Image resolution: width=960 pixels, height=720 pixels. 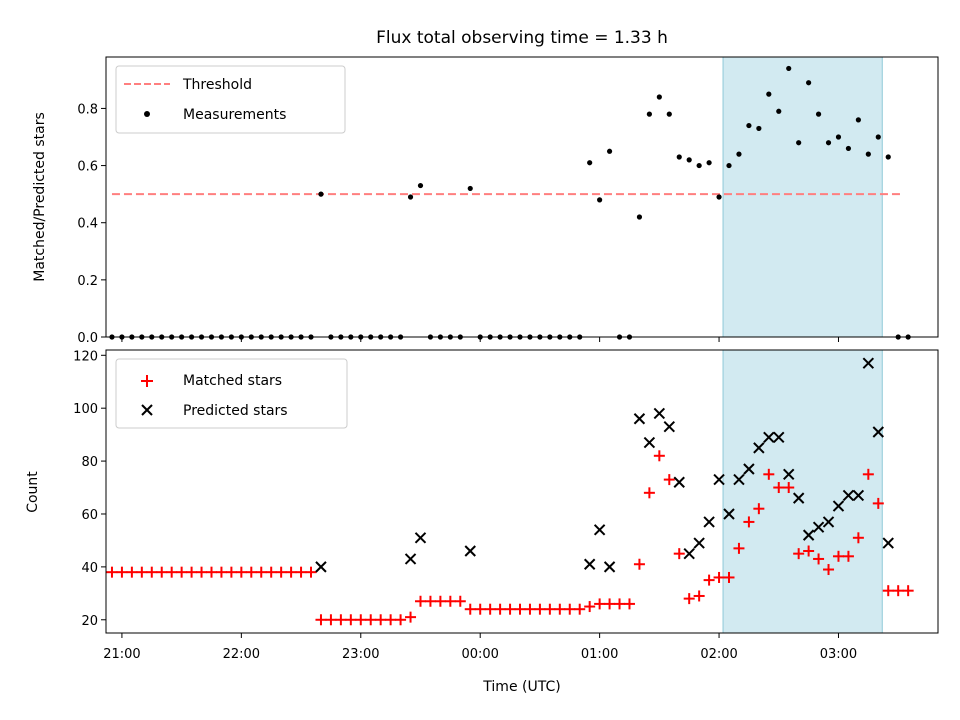 I want to click on matched-legend-label: Matched stars, so click(x=232, y=381).